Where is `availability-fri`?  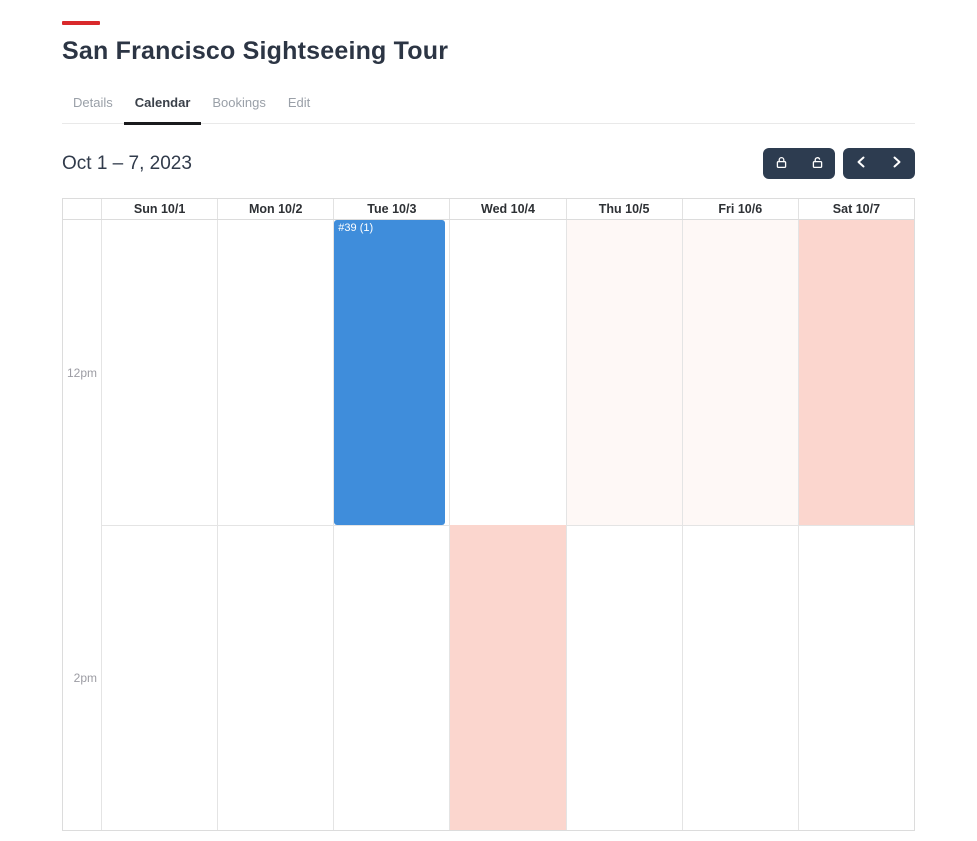 availability-fri is located at coordinates (740, 372).